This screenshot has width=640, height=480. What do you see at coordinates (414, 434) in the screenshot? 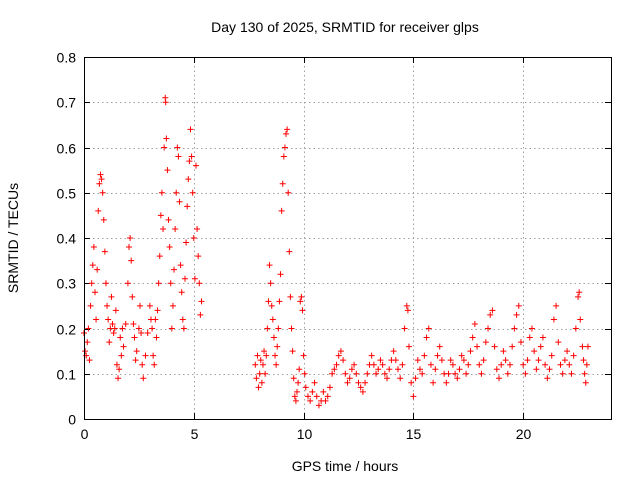
I see `x-tick-label: 15` at bounding box center [414, 434].